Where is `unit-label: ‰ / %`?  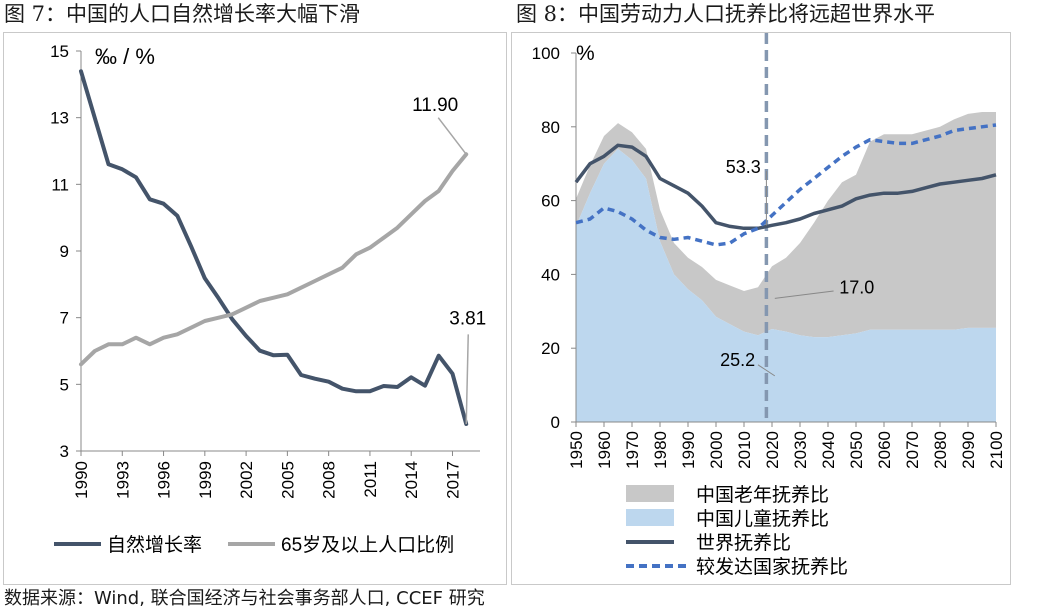
unit-label: ‰ / % is located at coordinates (125, 56).